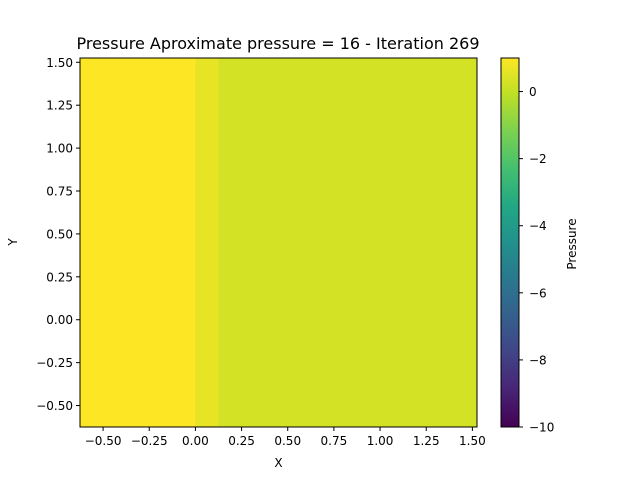 Image resolution: width=640 pixels, height=480 pixels. I want to click on y-tick-label: 0.50, so click(59, 234).